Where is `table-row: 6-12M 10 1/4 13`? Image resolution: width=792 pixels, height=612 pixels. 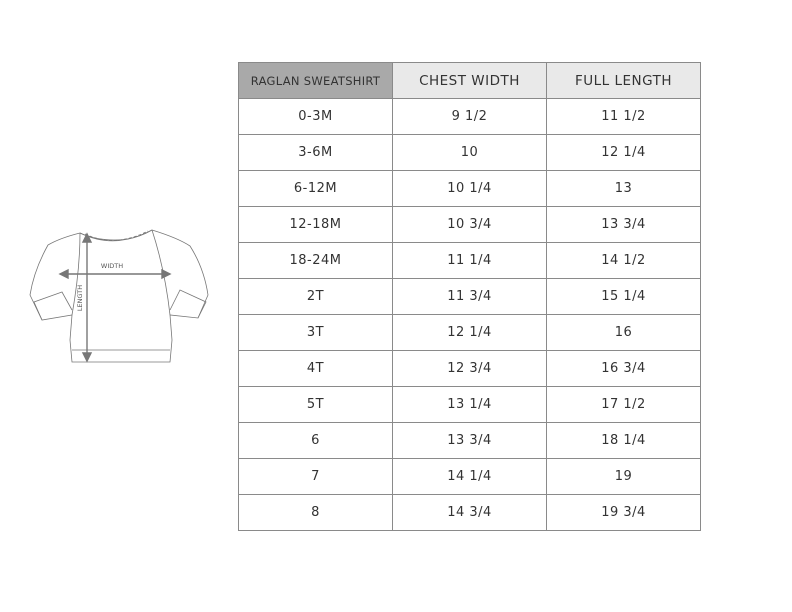 table-row: 6-12M 10 1/4 13 is located at coordinates (469, 188).